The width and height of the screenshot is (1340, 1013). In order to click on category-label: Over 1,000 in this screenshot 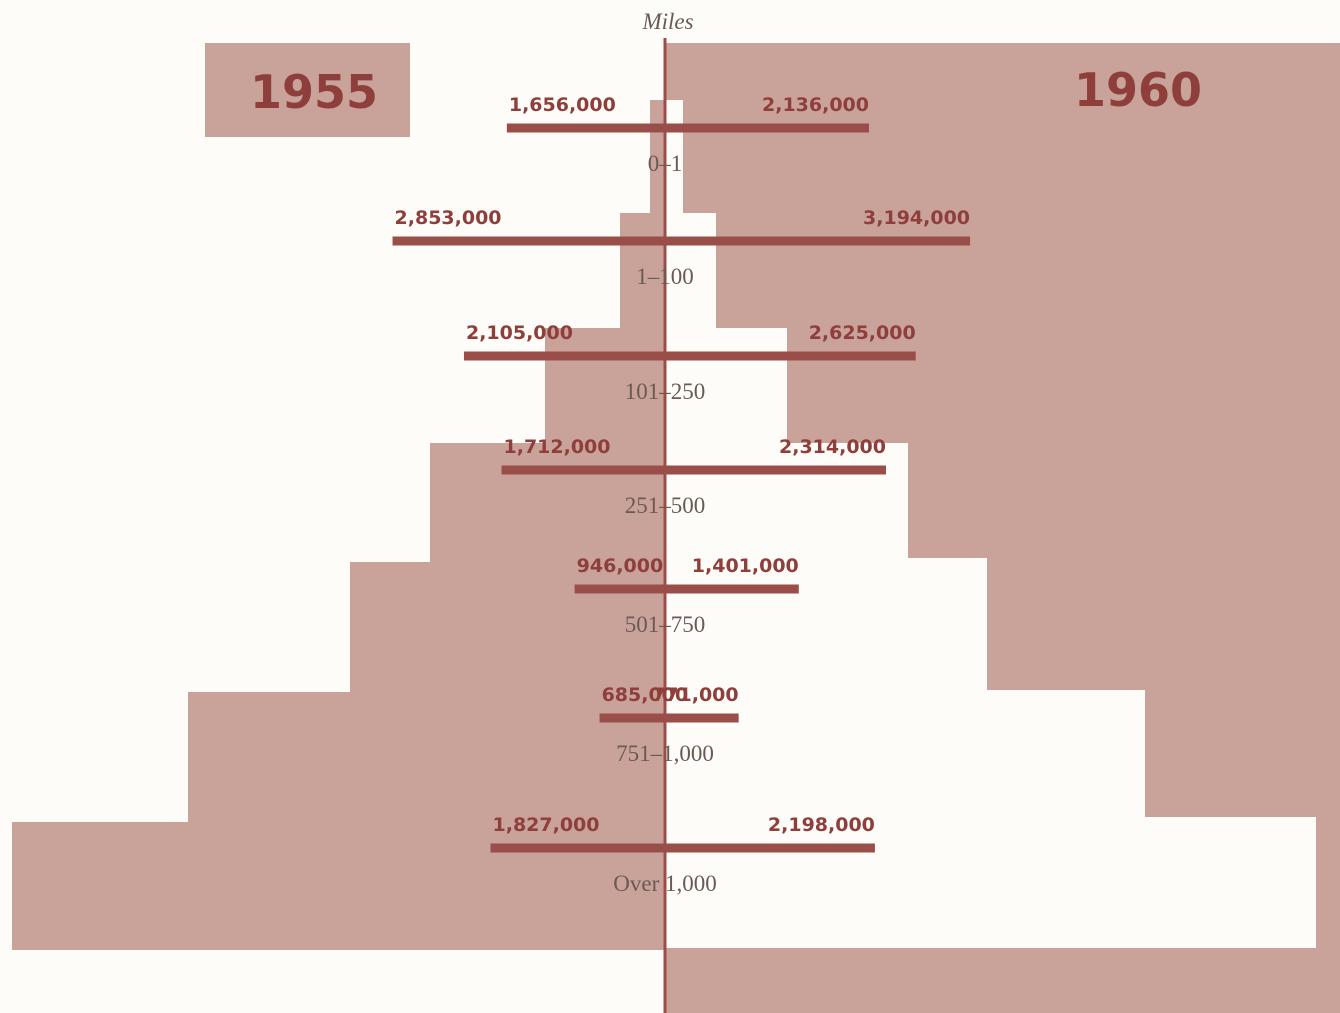, I will do `click(664, 883)`.